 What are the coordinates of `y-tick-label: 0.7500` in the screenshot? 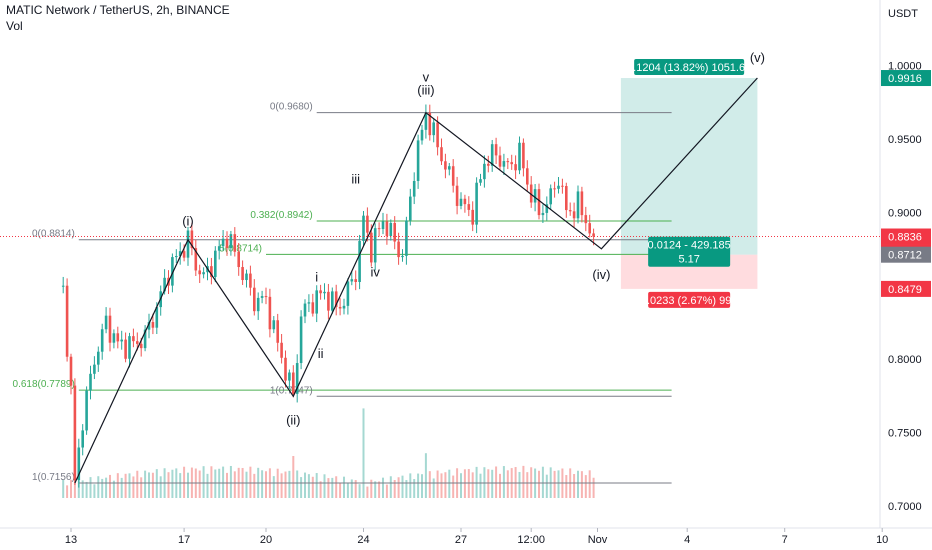 It's located at (905, 434).